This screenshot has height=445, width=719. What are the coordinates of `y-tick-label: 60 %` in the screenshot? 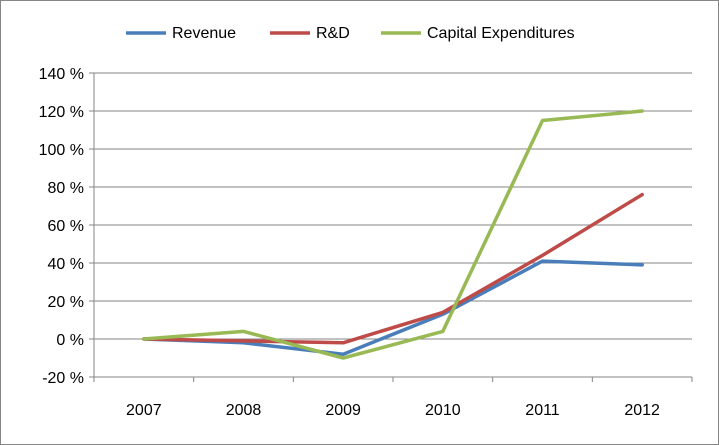 It's located at (66, 226).